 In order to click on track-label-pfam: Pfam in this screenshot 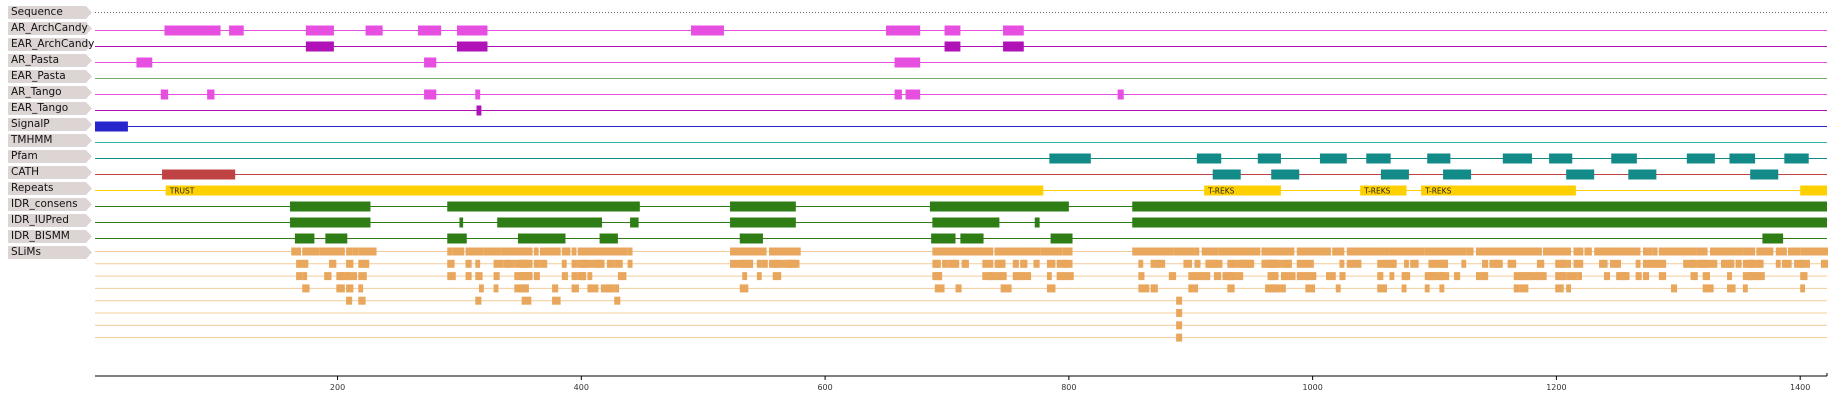, I will do `click(50, 156)`.